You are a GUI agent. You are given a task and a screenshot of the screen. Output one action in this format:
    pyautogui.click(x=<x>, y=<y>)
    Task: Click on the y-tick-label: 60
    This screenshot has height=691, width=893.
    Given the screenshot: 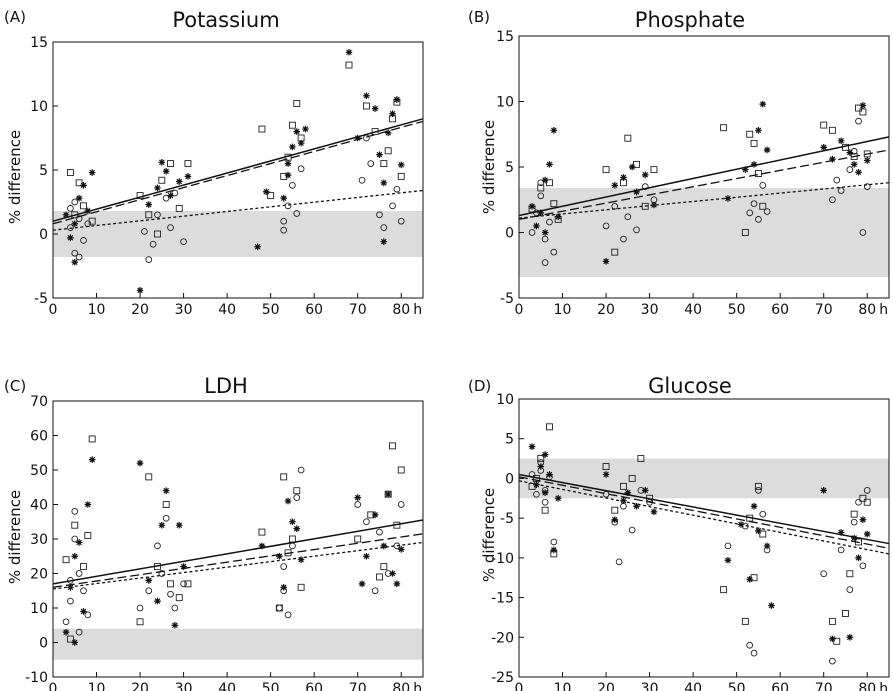 What is the action you would take?
    pyautogui.click(x=39, y=437)
    